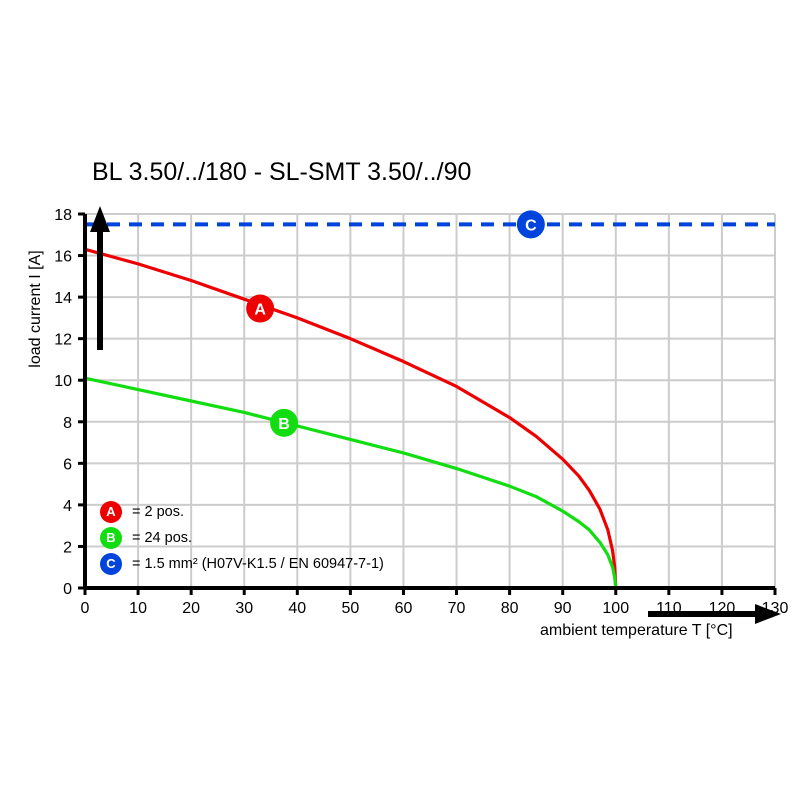  I want to click on x-tick-label: 90, so click(563, 608).